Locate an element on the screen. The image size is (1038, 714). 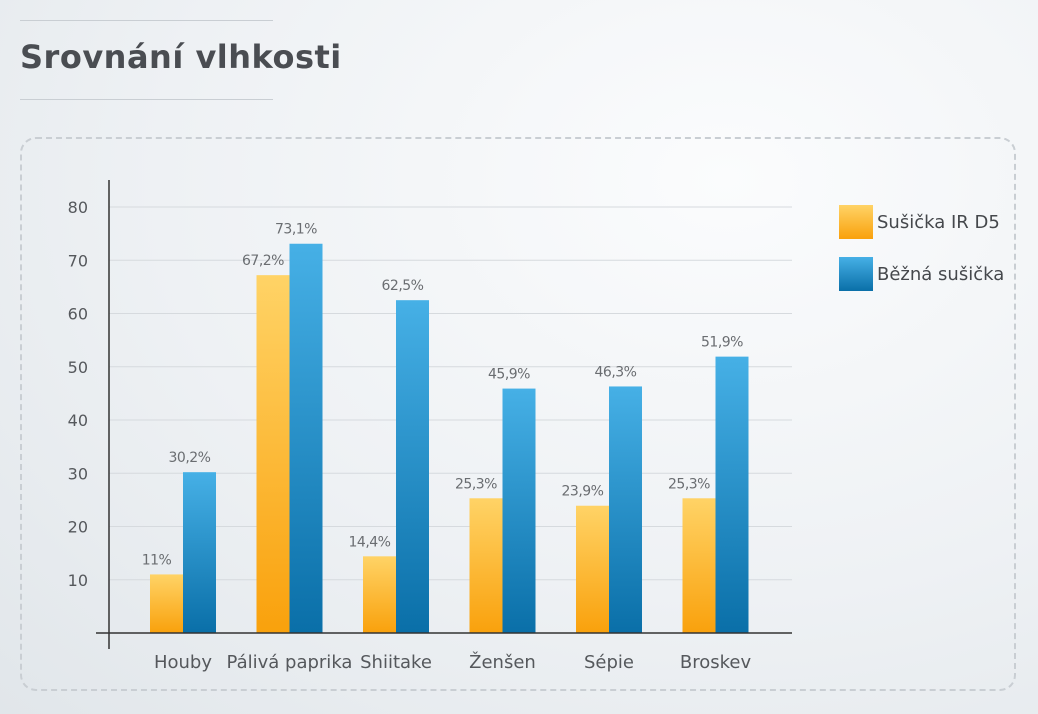
legend-label-ir-d5: Sušička IR D5 is located at coordinates (938, 222).